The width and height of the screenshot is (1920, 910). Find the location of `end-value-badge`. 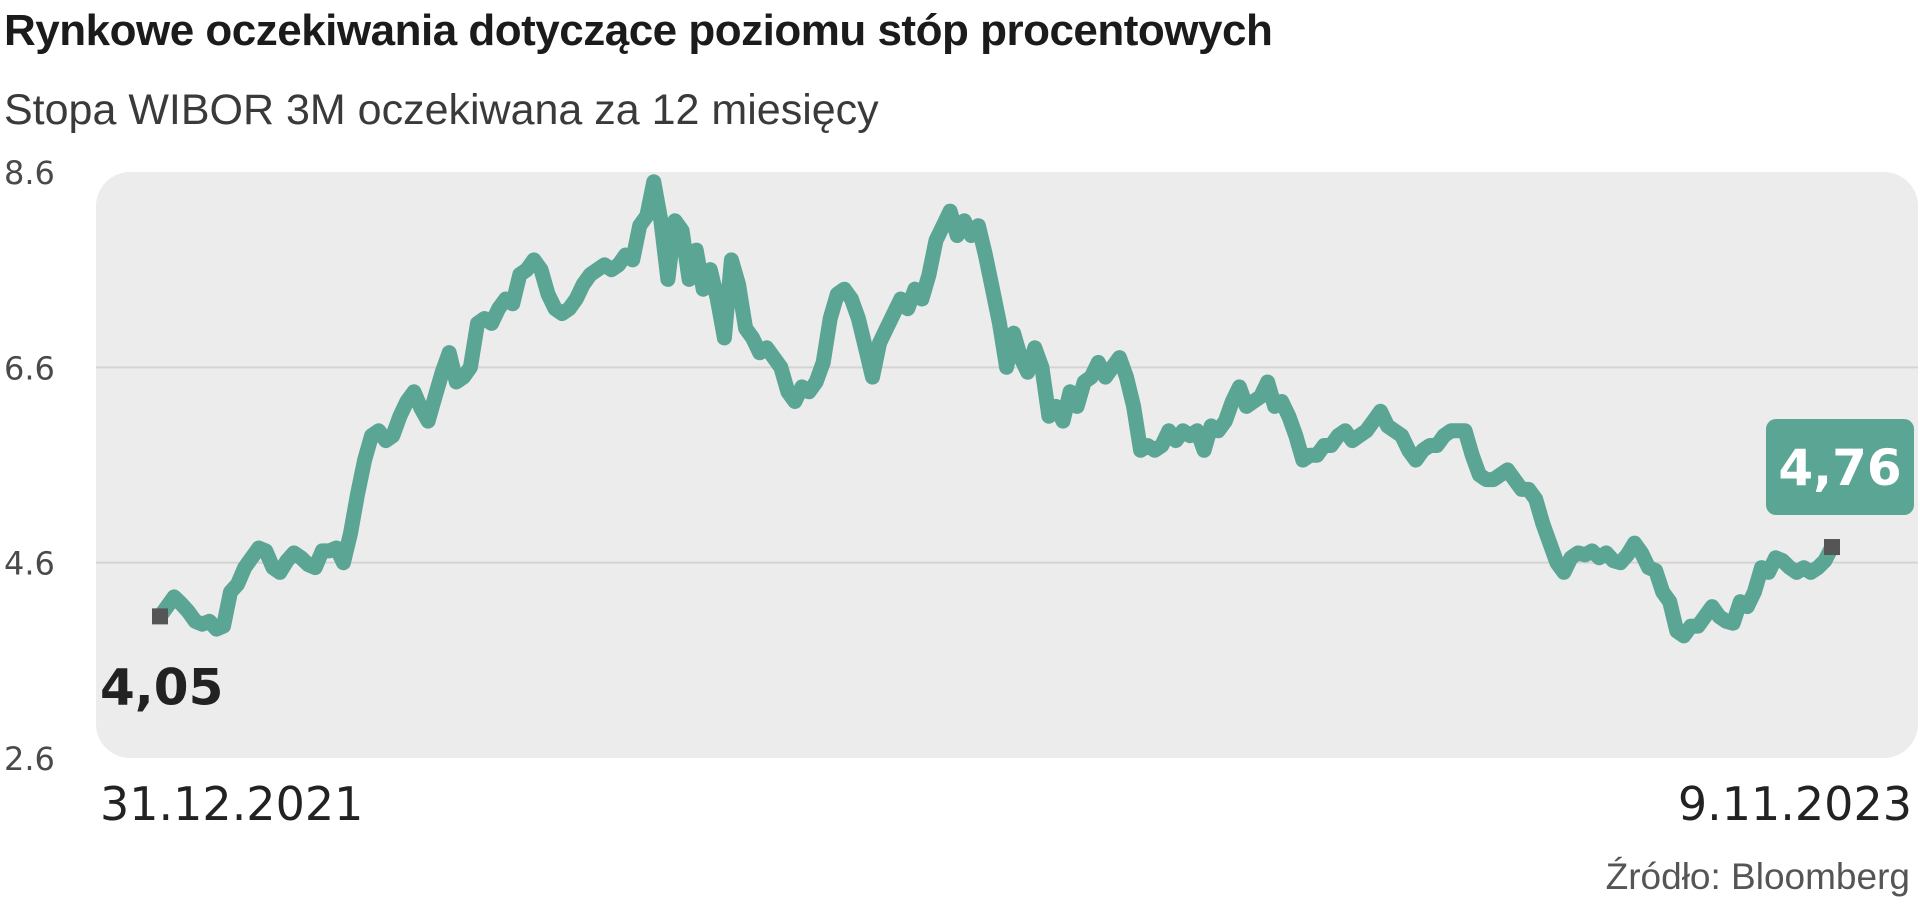

end-value-badge is located at coordinates (1840, 467).